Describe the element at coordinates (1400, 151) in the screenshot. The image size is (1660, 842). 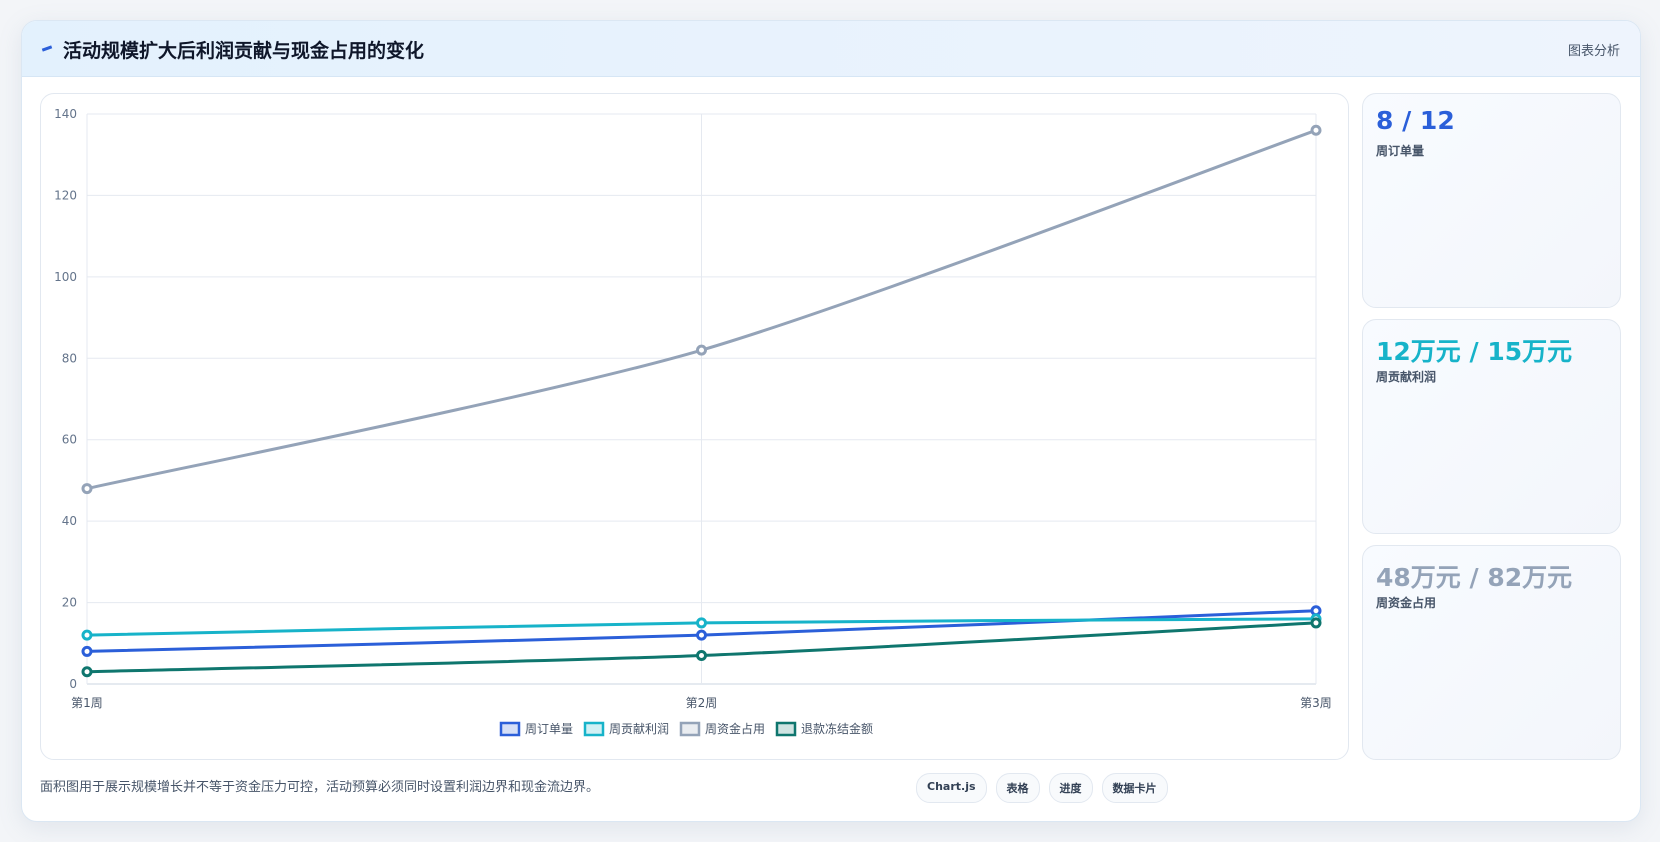
I see `stat-label: 周订单量` at that location.